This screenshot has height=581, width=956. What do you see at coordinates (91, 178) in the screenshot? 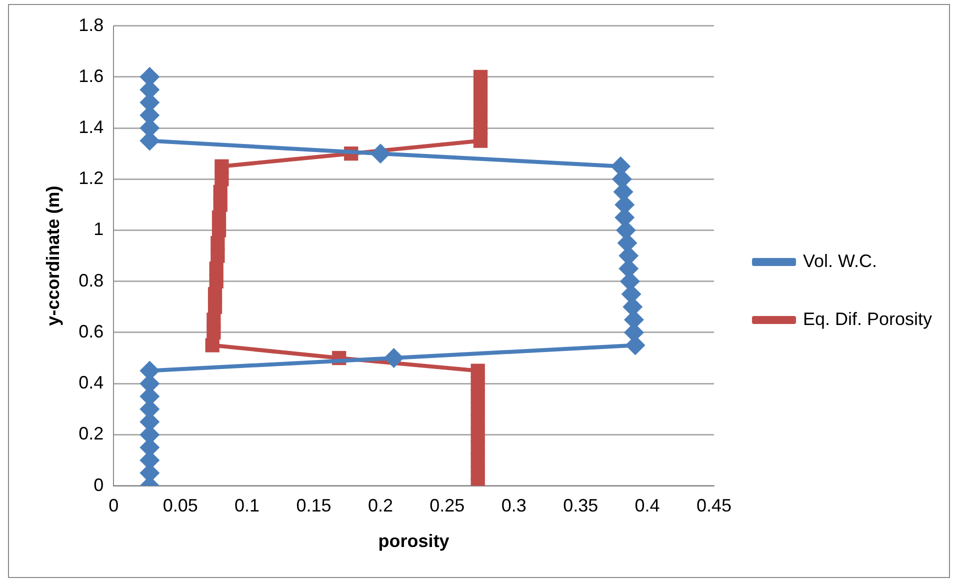
I see `y-tick-label: 1.2` at bounding box center [91, 178].